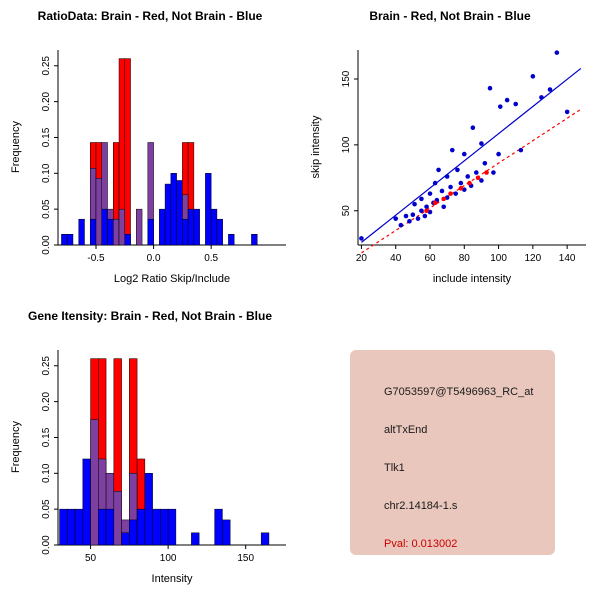 Image resolution: width=600 pixels, height=600 pixels. Describe the element at coordinates (172, 579) in the screenshot. I see `gene-intensity-histogram-x-axis-label: Intensity` at that location.